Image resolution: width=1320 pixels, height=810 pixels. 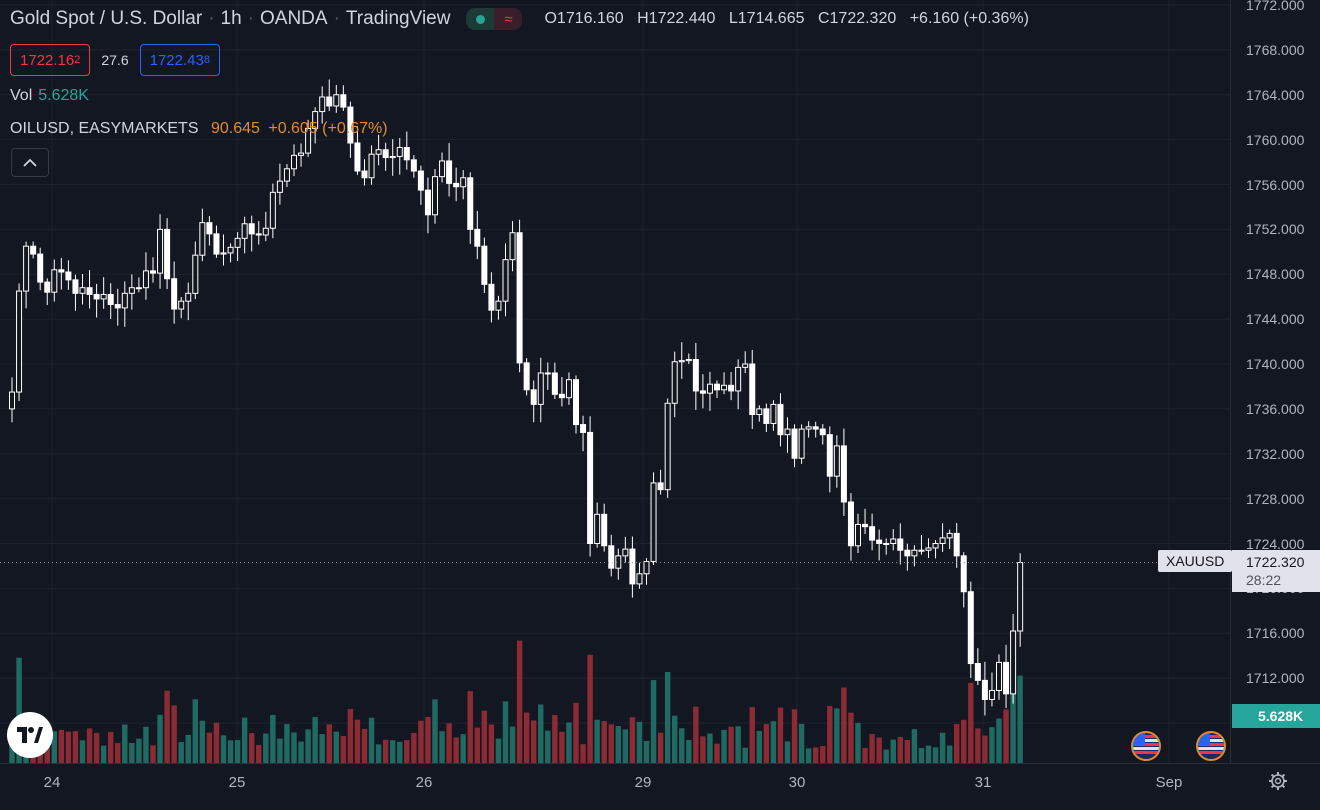 I want to click on quote-buttons: 1722.16 2 27.6 1722.43 8, so click(x=115, y=60).